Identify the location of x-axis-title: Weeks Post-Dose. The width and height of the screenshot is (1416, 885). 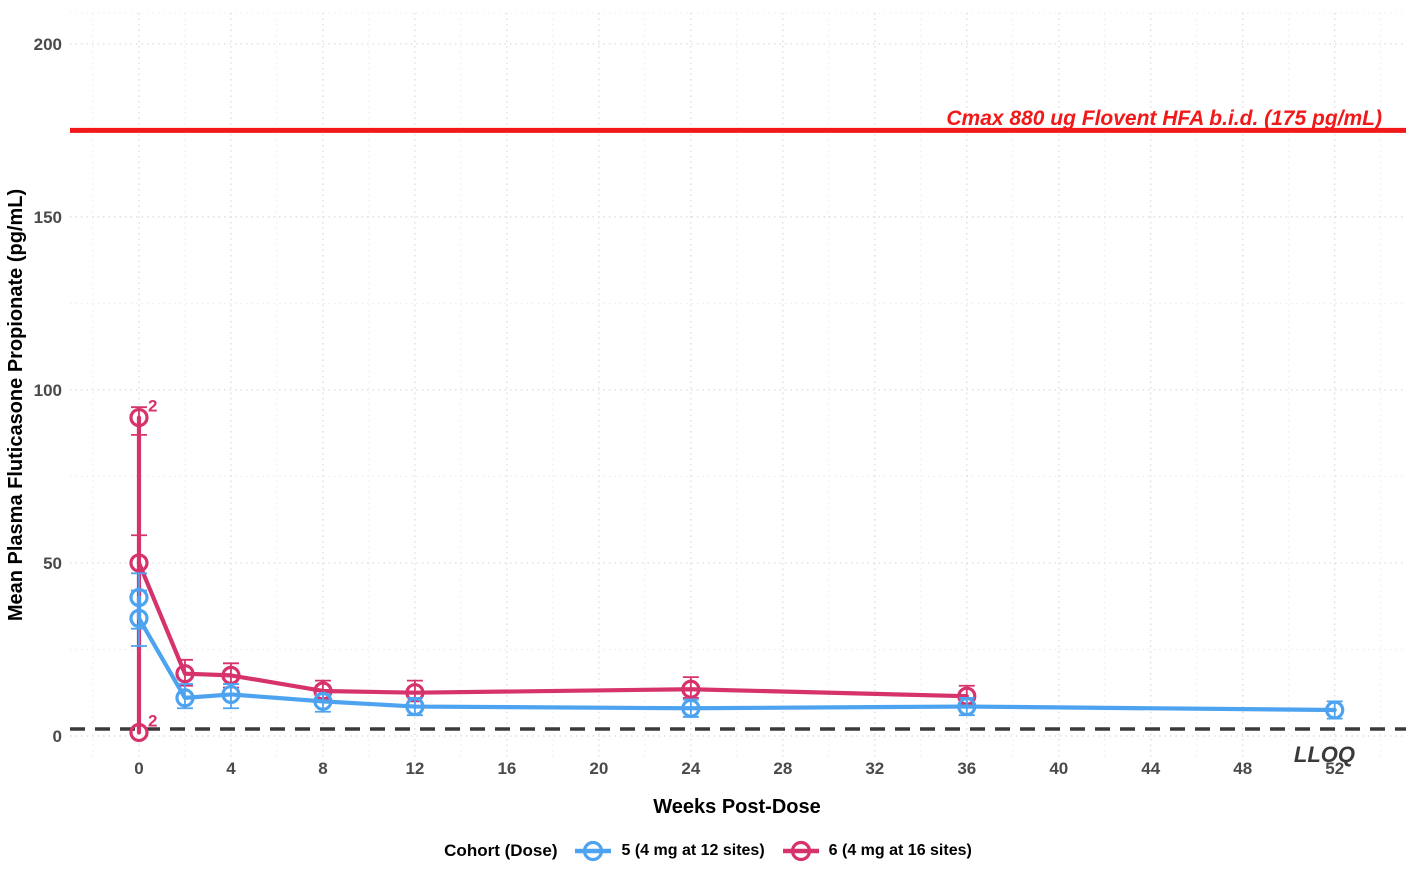
(736, 807).